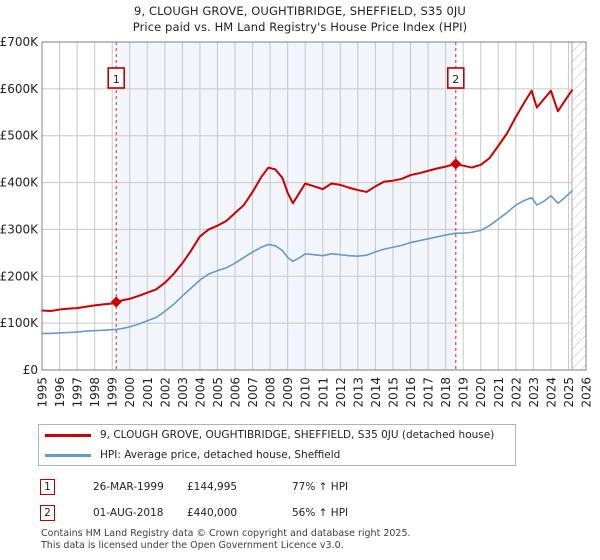 This screenshot has height=560, width=600. I want to click on y-axis-tick-label: £200K, so click(19, 276).